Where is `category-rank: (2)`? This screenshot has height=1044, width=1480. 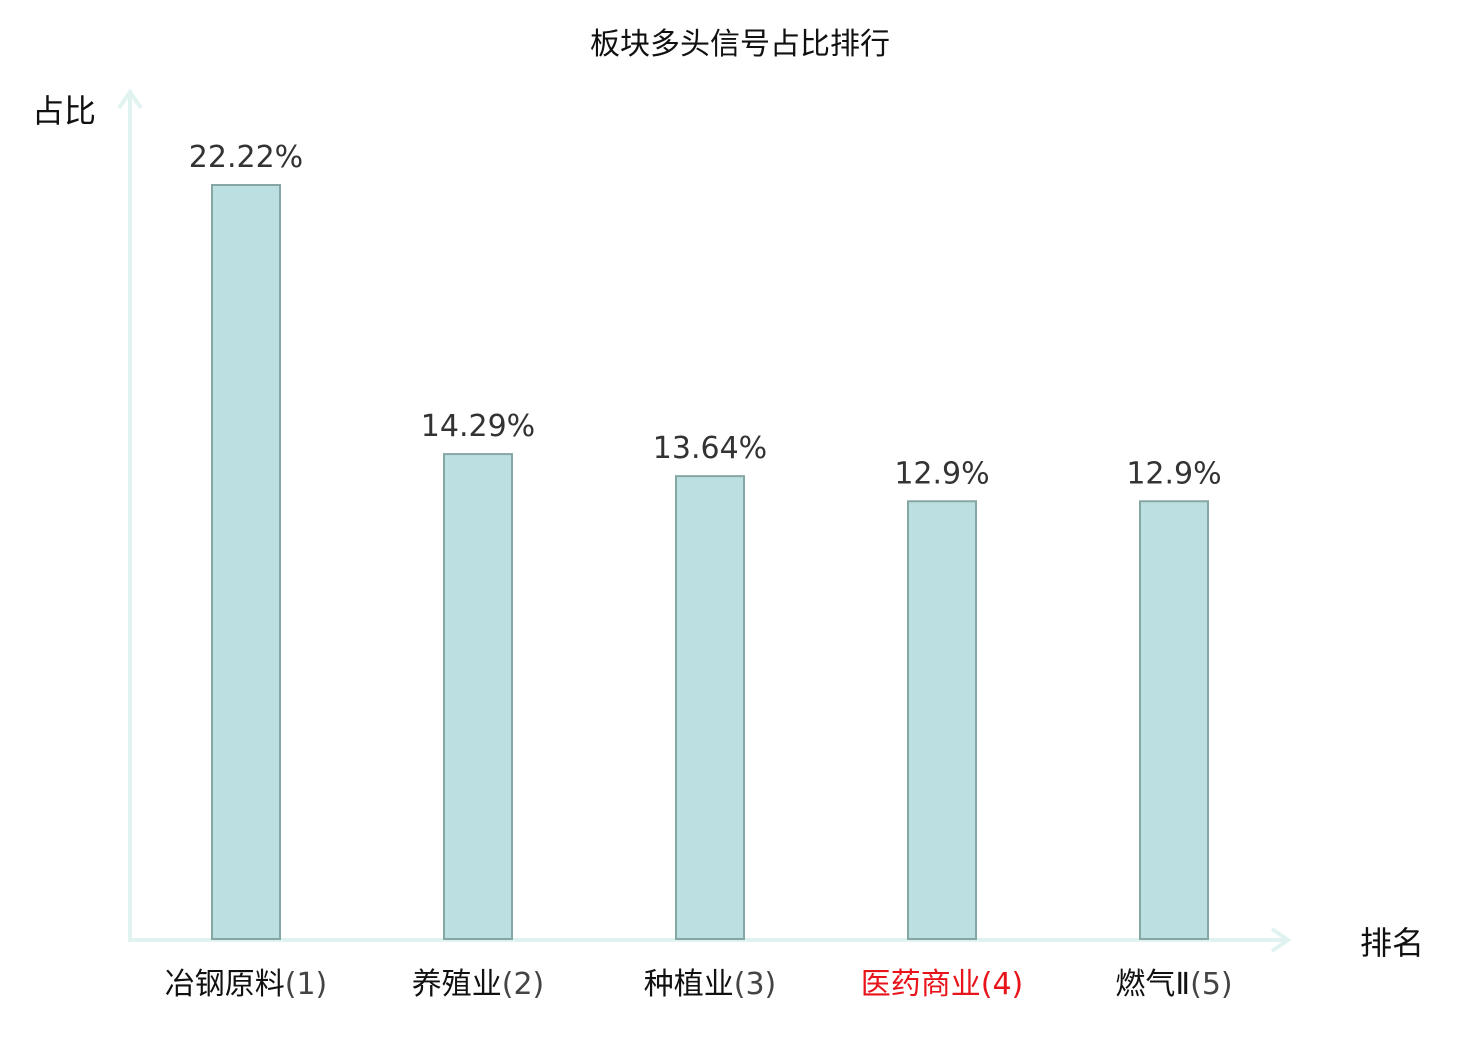
category-rank: (2) is located at coordinates (523, 984).